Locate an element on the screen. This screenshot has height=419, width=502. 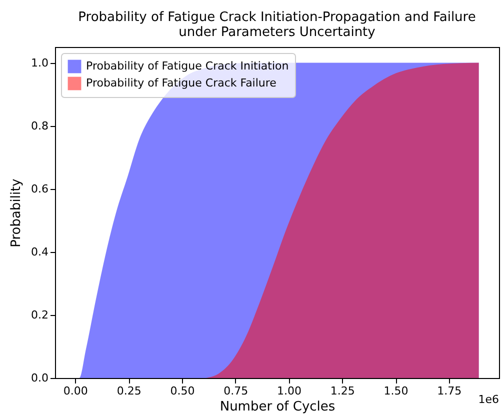
x-tick-label: 1.00 is located at coordinates (289, 391).